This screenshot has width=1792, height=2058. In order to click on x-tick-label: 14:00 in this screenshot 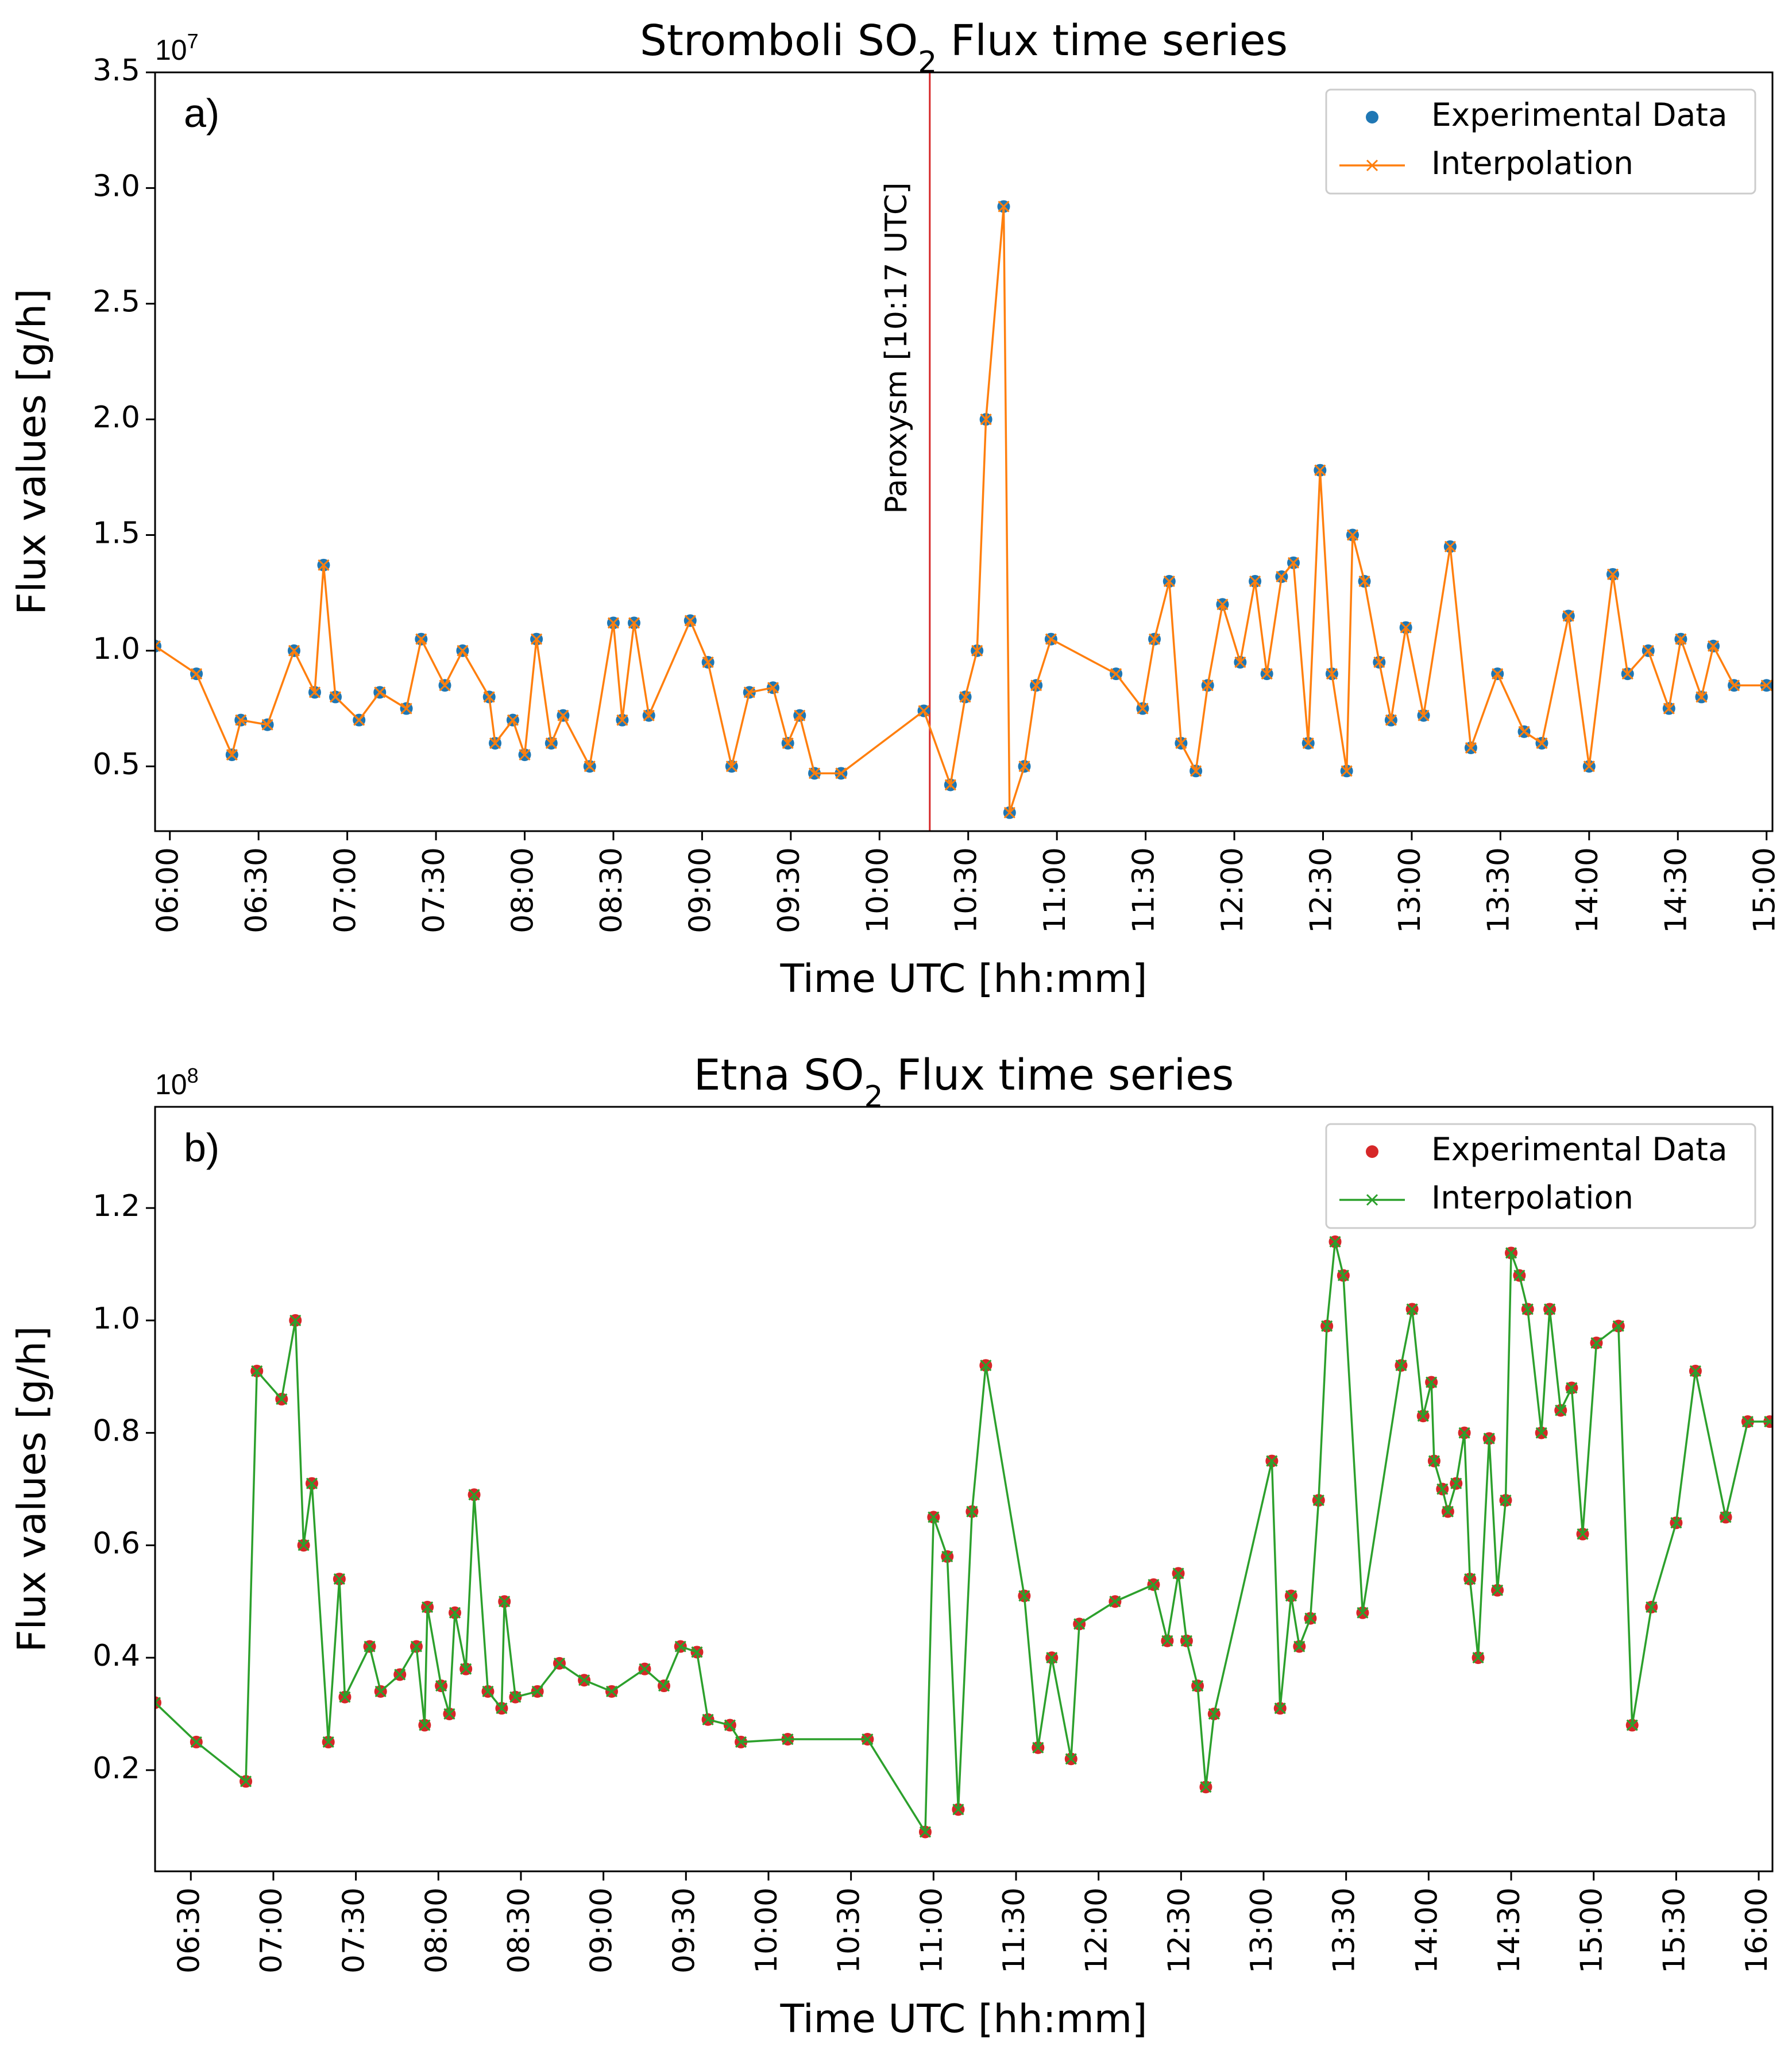, I will do `click(1426, 1930)`.